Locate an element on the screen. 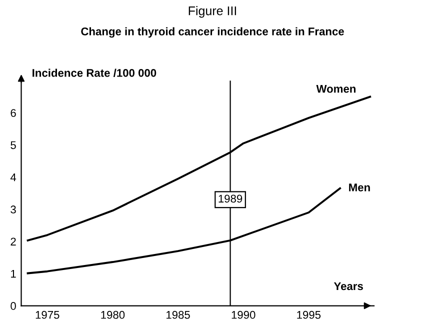 This screenshot has height=336, width=425. x-tick-label: 1990 is located at coordinates (244, 314).